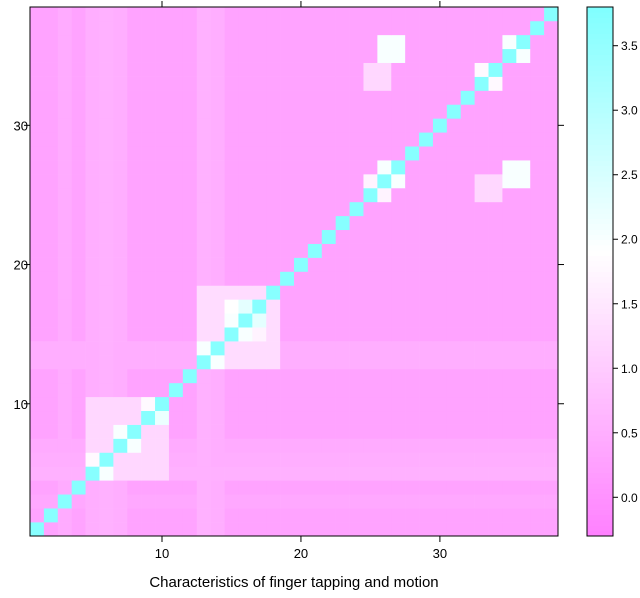  I want to click on colorbar-tick-label: 0.5, so click(629, 433).